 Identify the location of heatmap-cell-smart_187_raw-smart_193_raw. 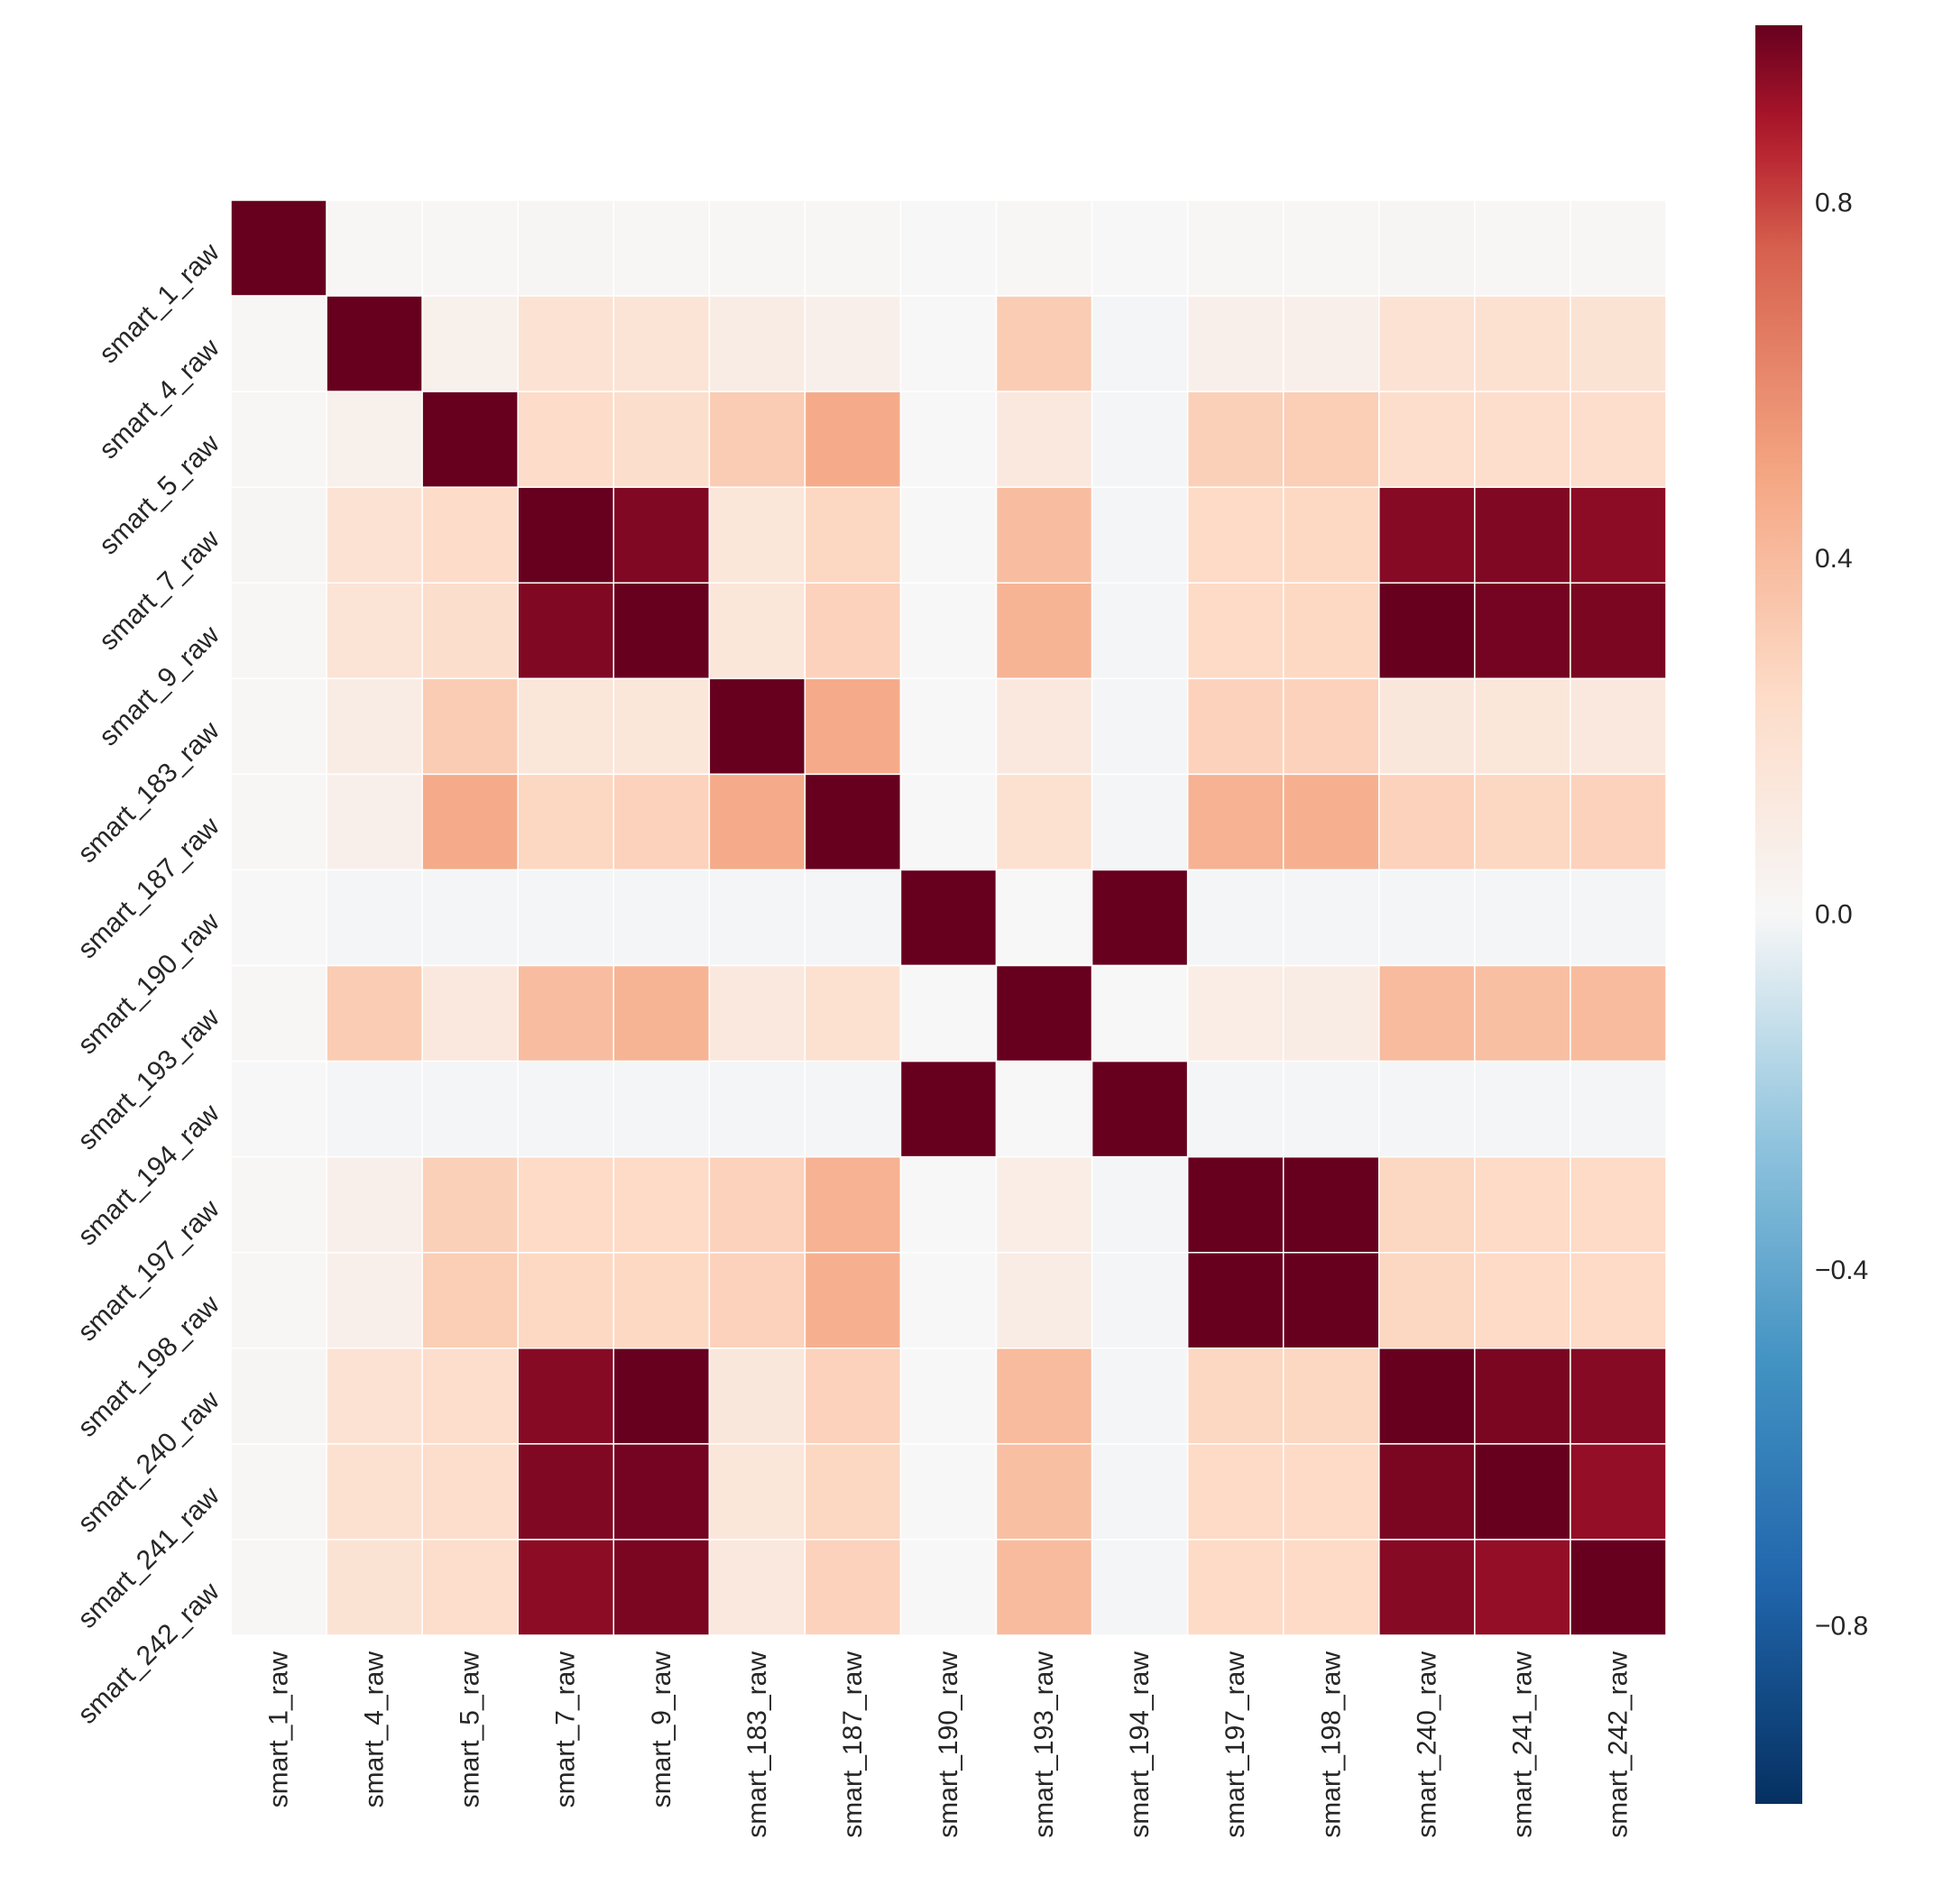
(1044, 822).